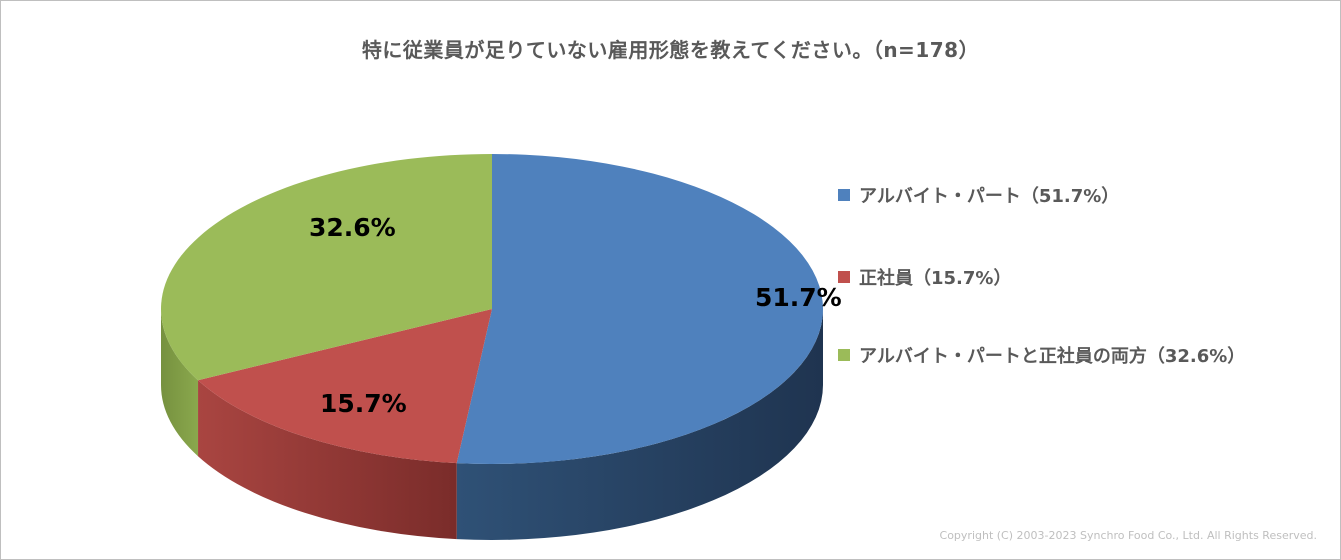 The height and width of the screenshot is (560, 1341). Describe the element at coordinates (1052, 356) in the screenshot. I see `legend-label-both: アルバイト・パートと正社員の両方（32.6%）` at that location.